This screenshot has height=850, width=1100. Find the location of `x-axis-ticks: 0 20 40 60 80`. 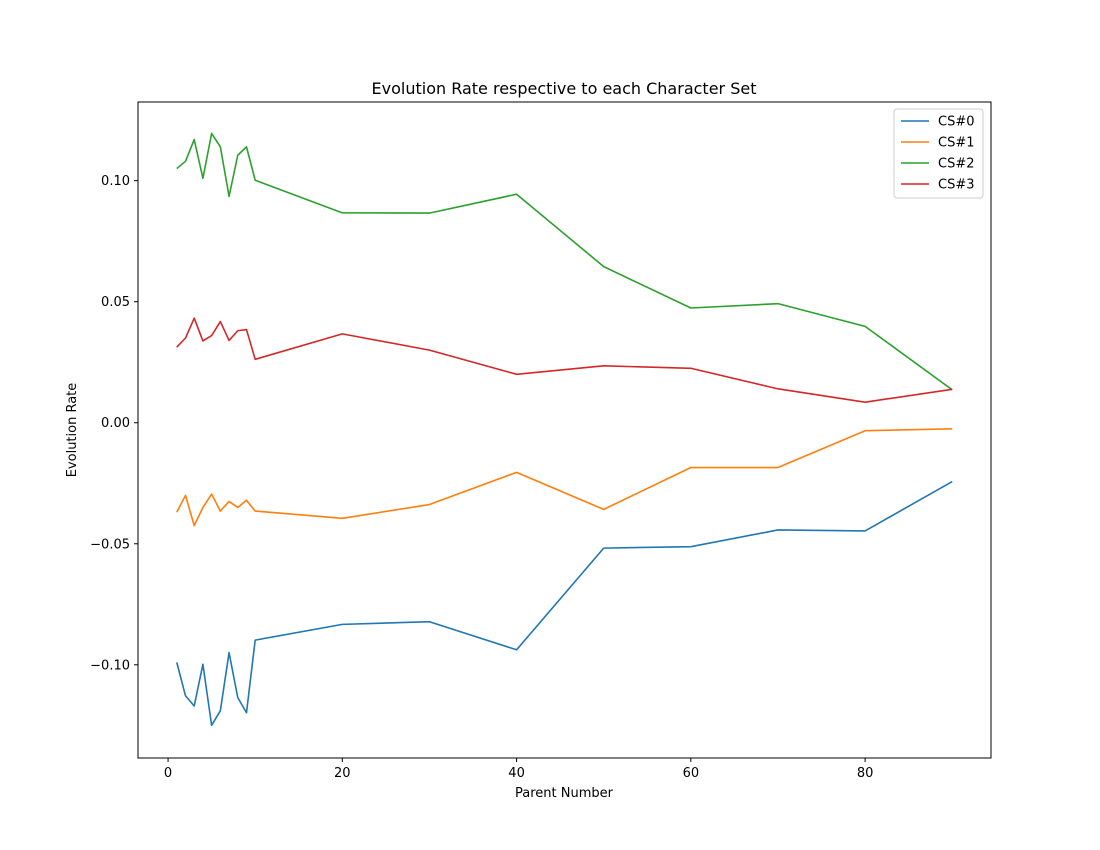

x-axis-ticks: 0 20 40 60 80 is located at coordinates (518, 769).